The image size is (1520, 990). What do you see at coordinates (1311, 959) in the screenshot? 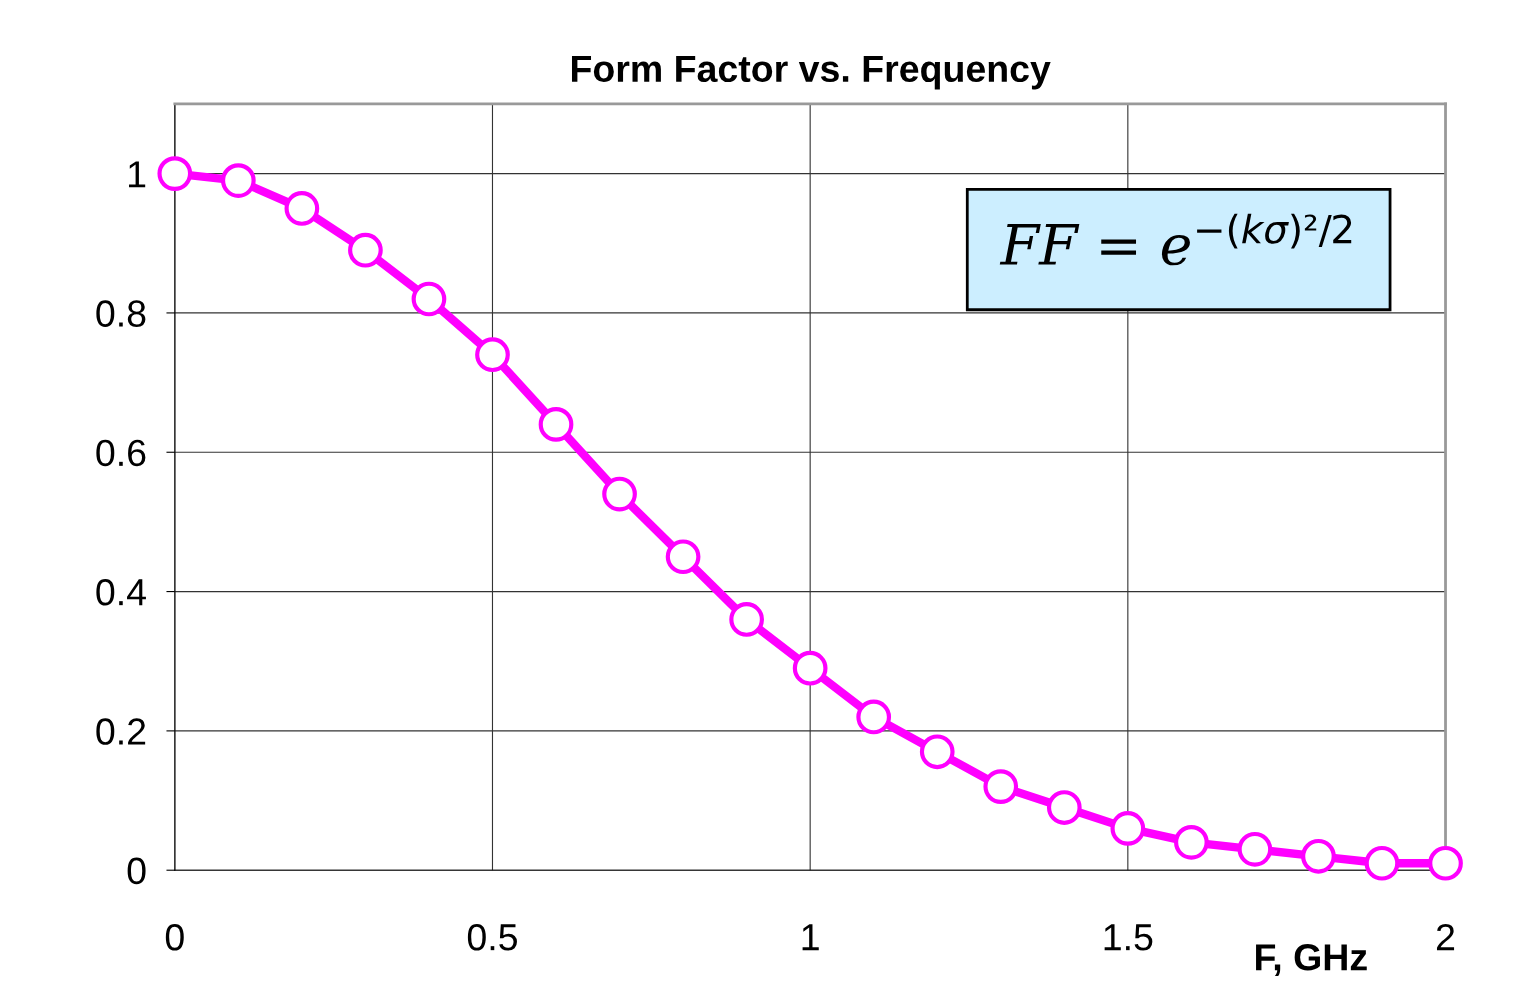
I see `x-axis-title: F, GHz` at bounding box center [1311, 959].